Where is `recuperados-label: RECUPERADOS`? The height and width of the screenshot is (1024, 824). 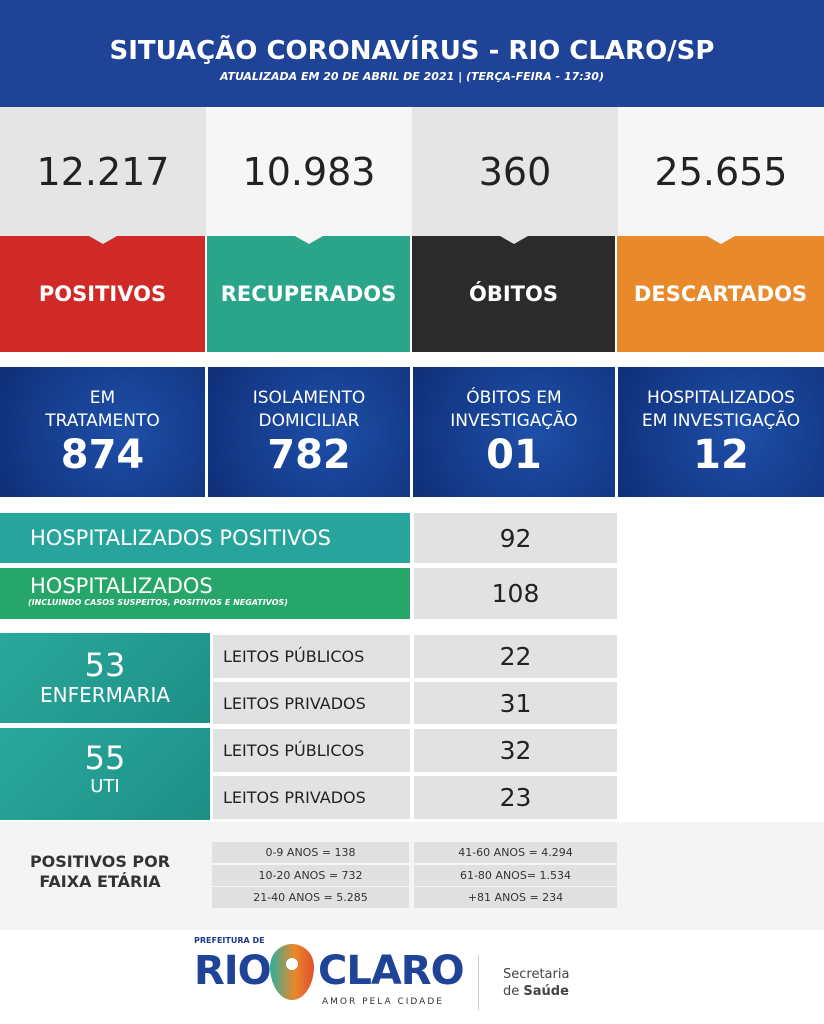 recuperados-label: RECUPERADOS is located at coordinates (308, 294).